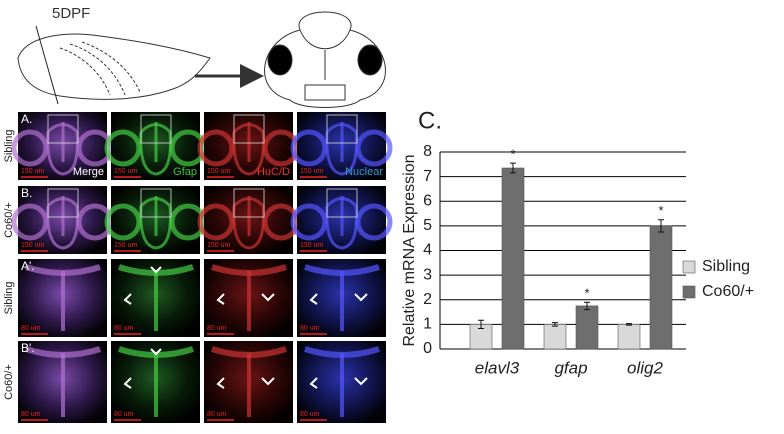 This screenshot has width=784, height=434. I want to click on schematic: 5DPF, so click(201, 56).